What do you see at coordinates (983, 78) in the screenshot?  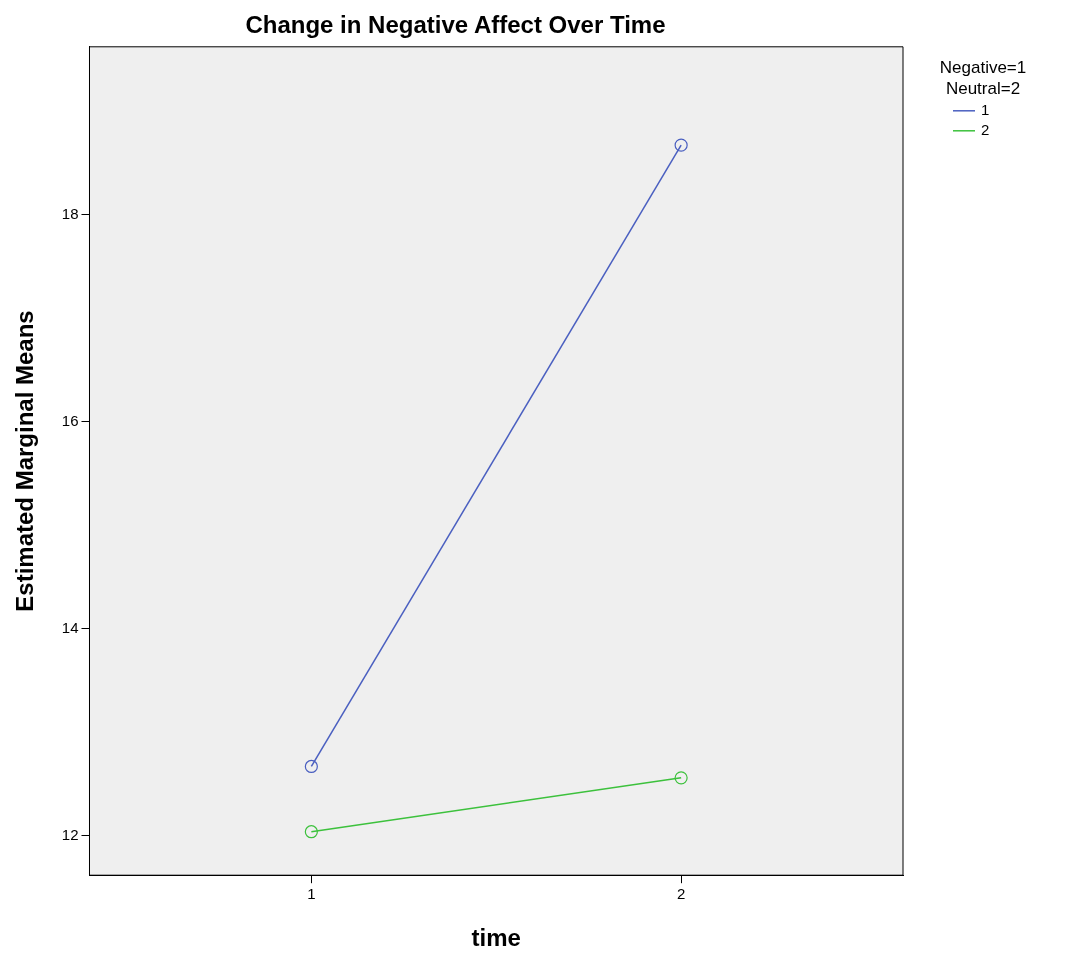 I see `legend-title: Negative=1 Neutral=2` at bounding box center [983, 78].